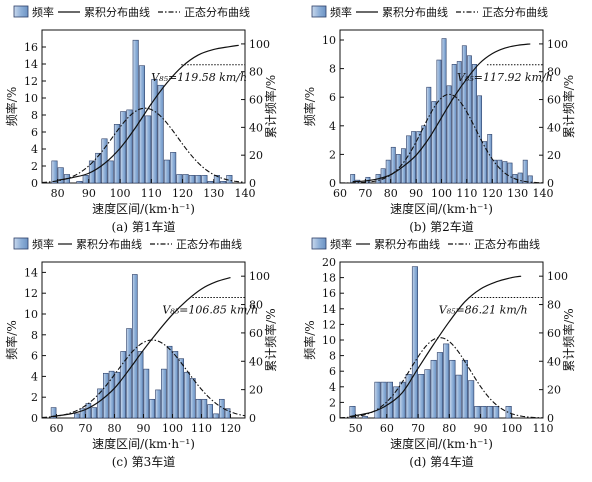 The height and width of the screenshot is (482, 592). Describe the element at coordinates (172, 428) in the screenshot. I see `x-tick-label: 100` at that location.